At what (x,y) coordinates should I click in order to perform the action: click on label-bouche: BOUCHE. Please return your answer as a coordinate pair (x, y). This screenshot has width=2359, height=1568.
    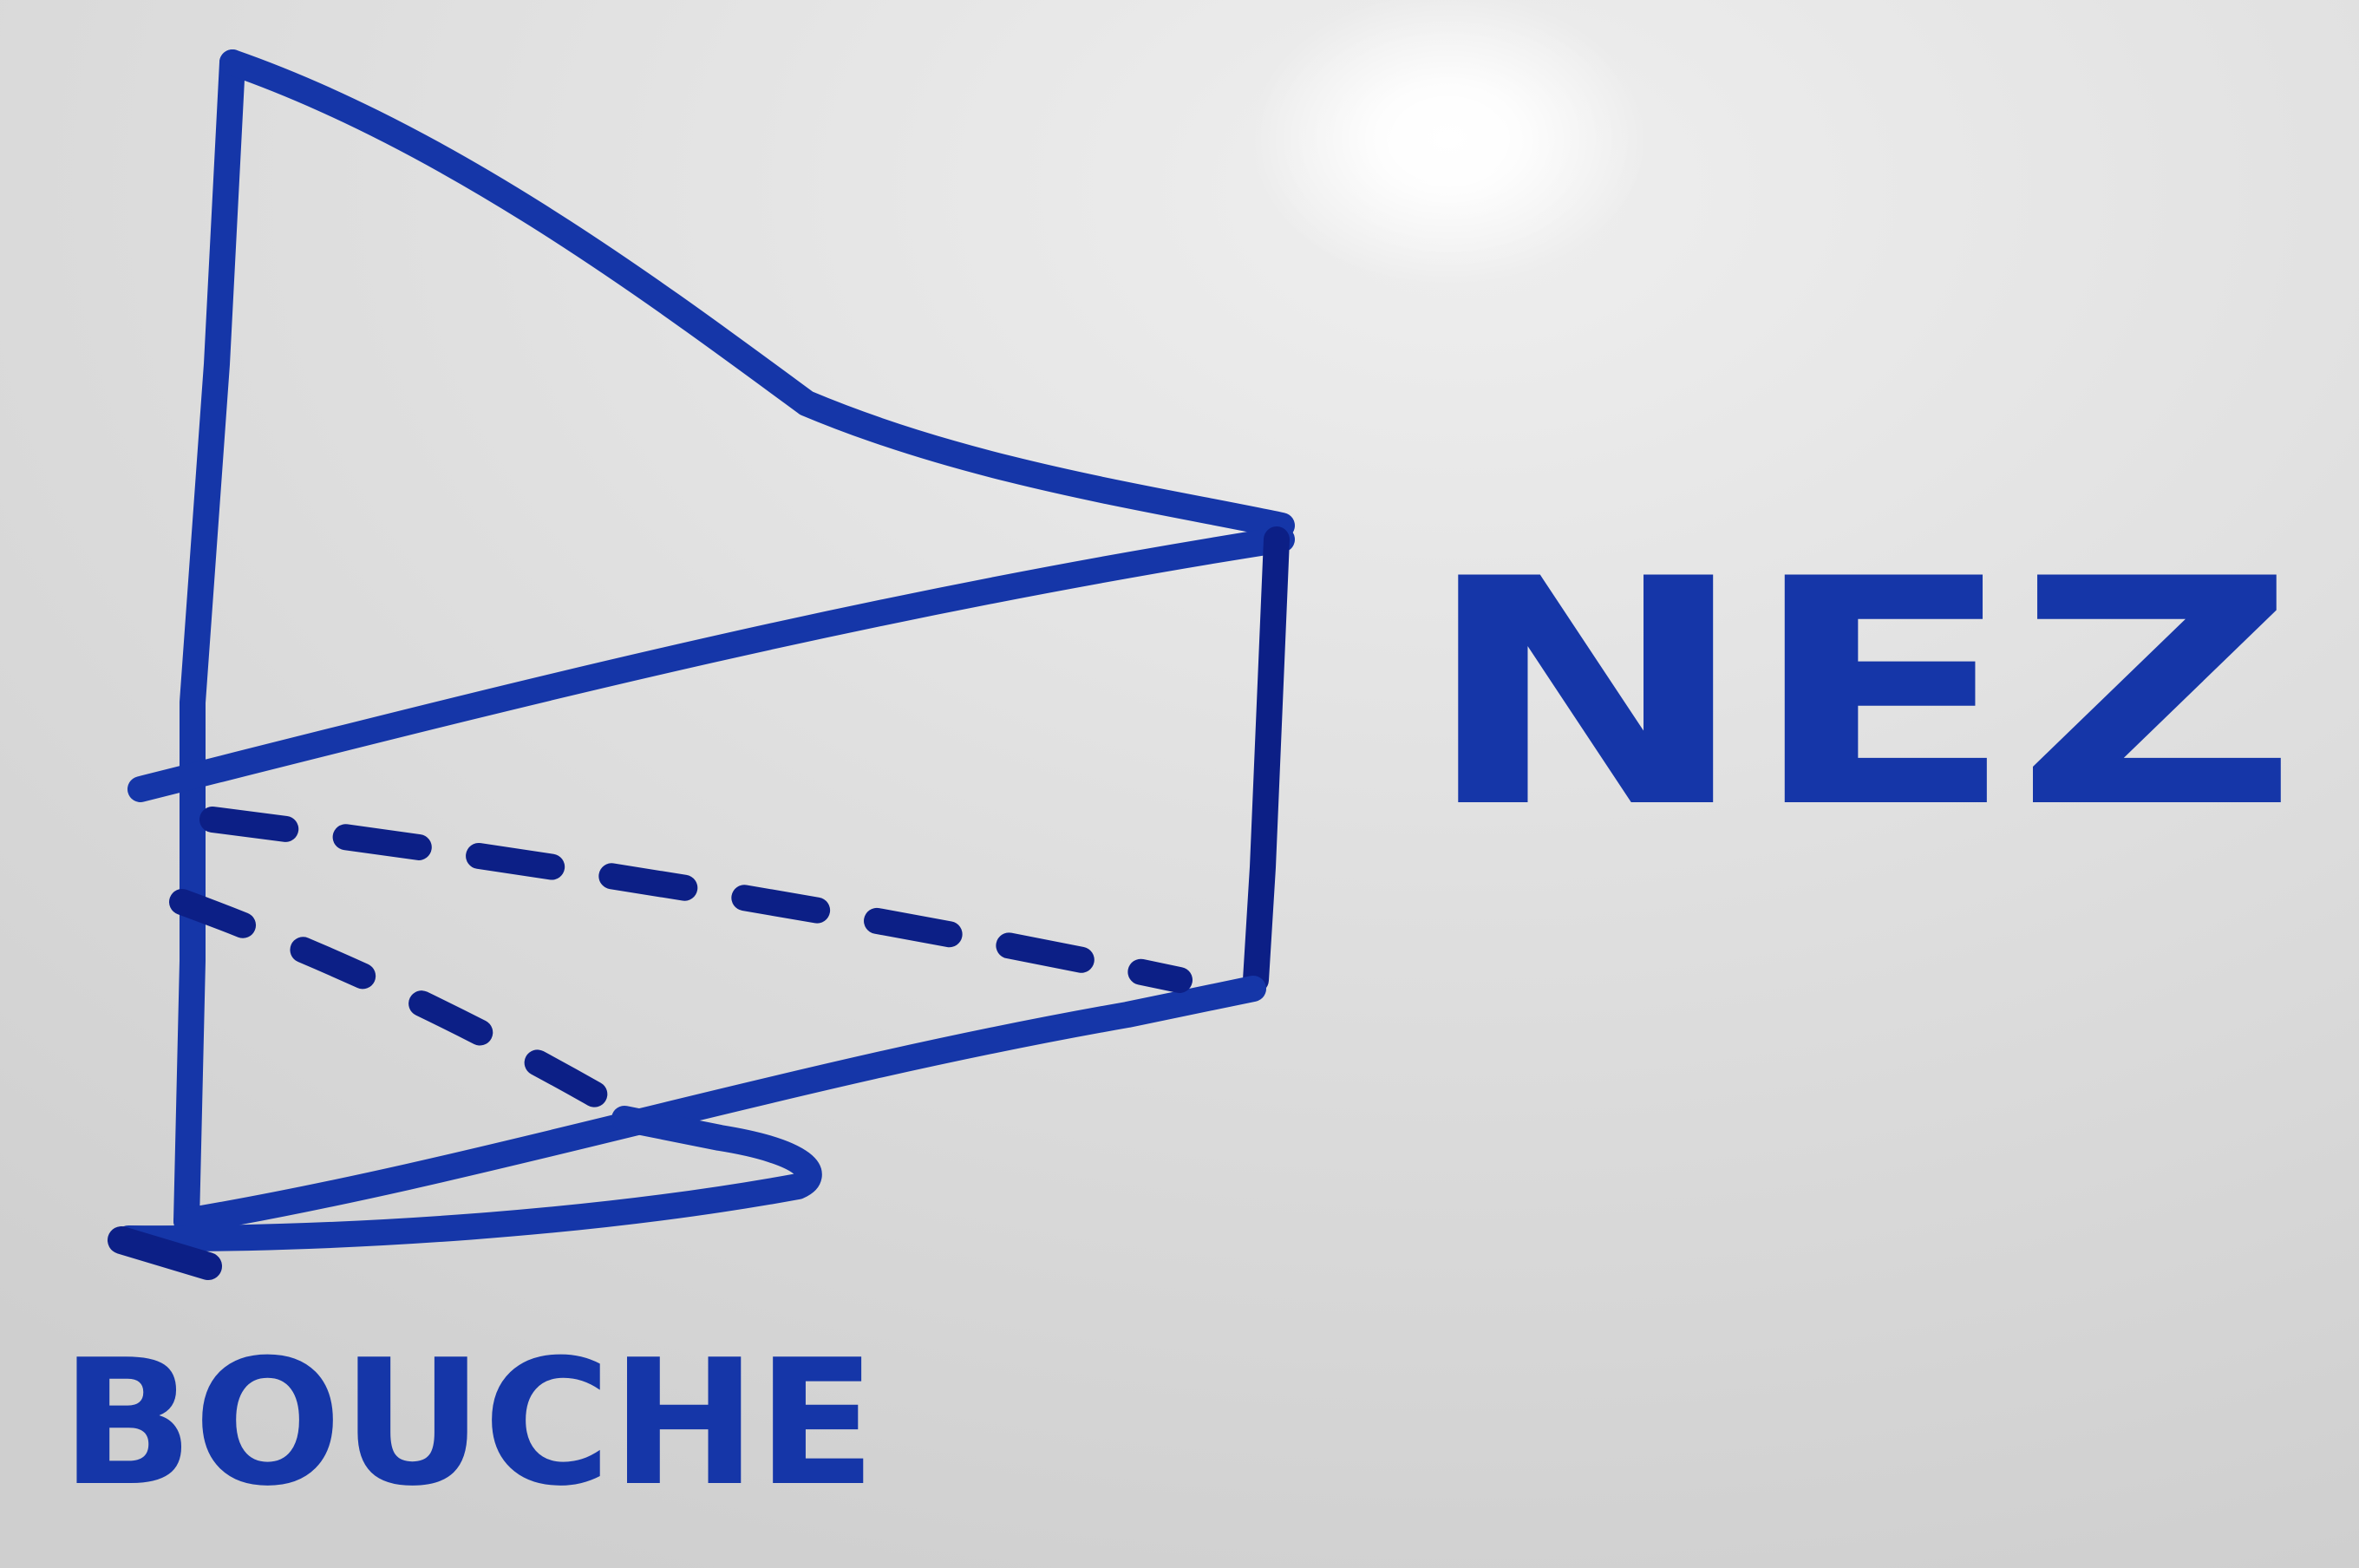
    Looking at the image, I should click on (469, 1424).